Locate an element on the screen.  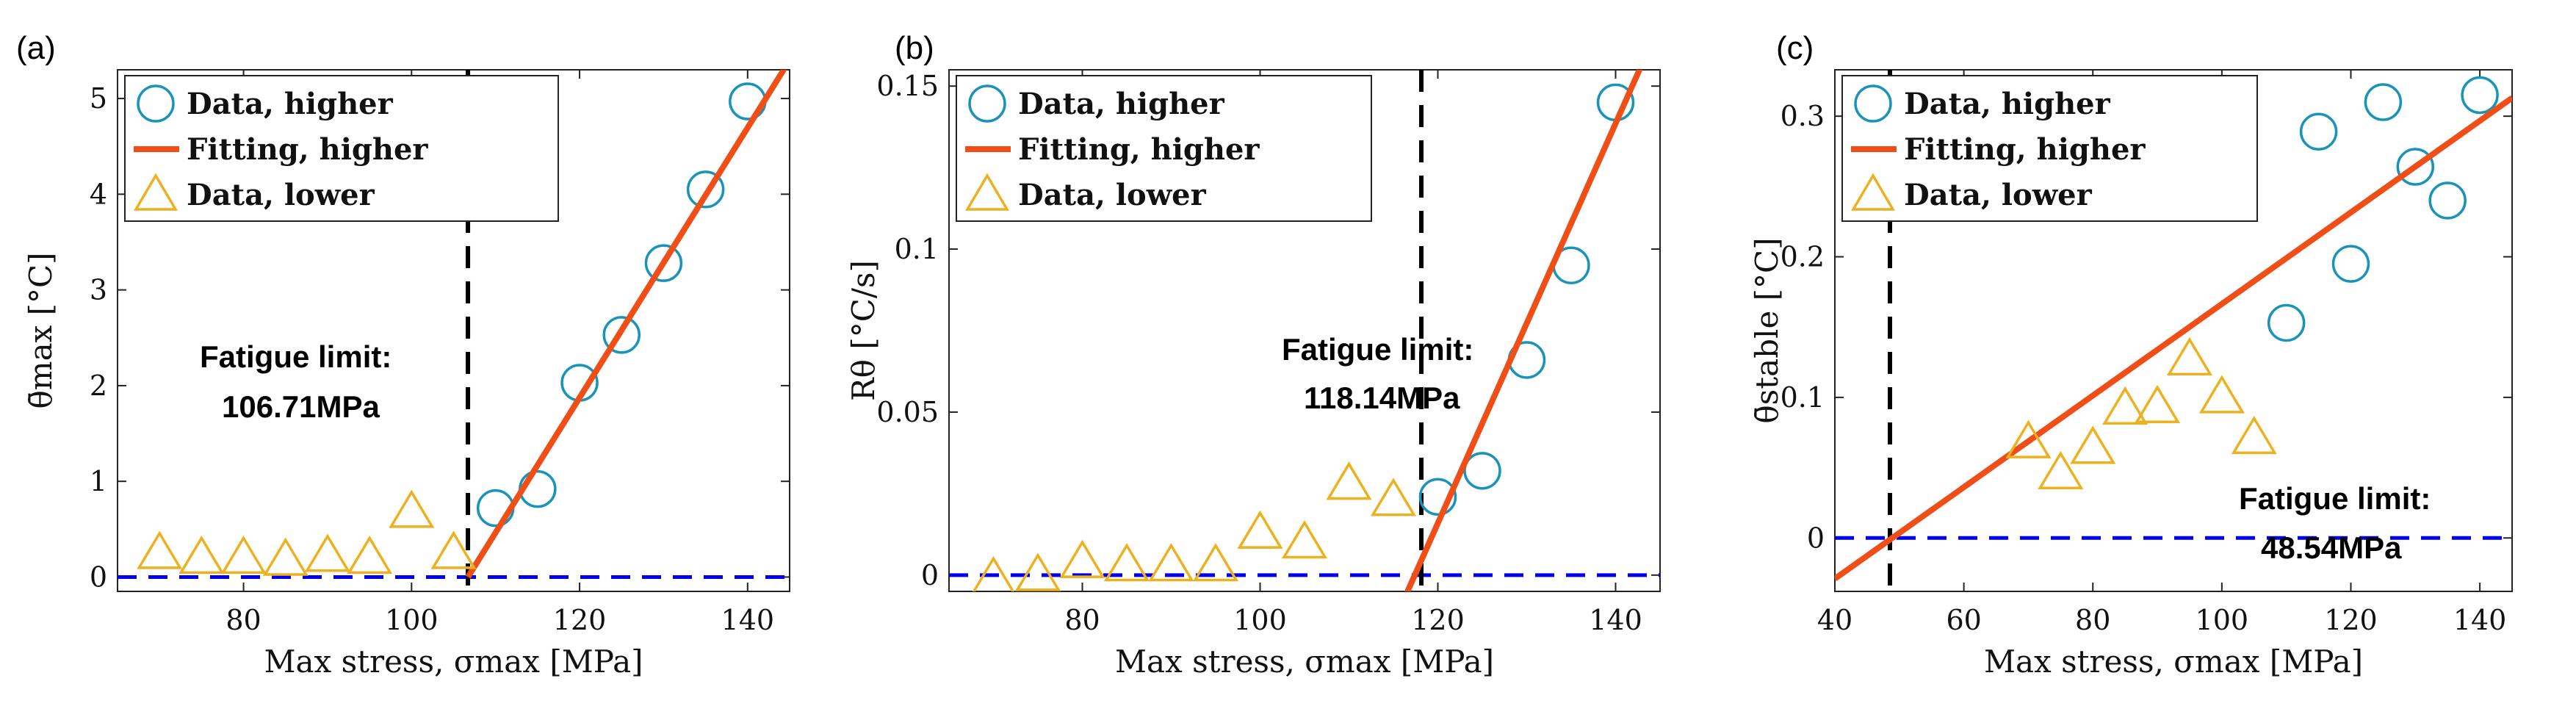
y-tick-label: 5 is located at coordinates (99, 99).